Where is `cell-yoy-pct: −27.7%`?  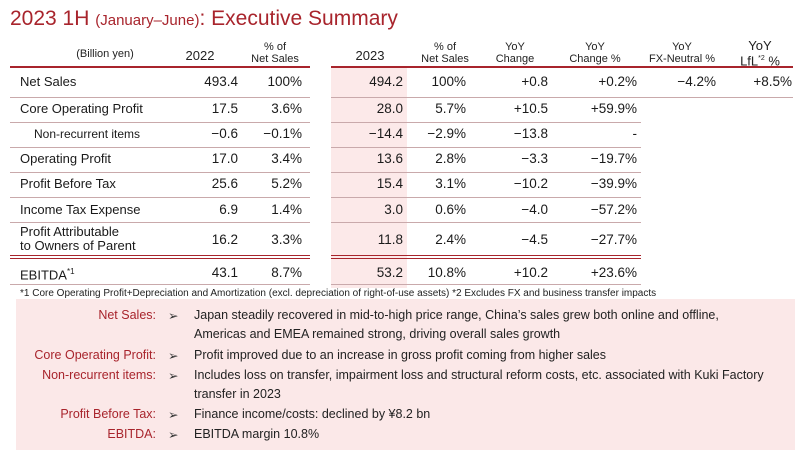 cell-yoy-pct: −27.7% is located at coordinates (613, 239).